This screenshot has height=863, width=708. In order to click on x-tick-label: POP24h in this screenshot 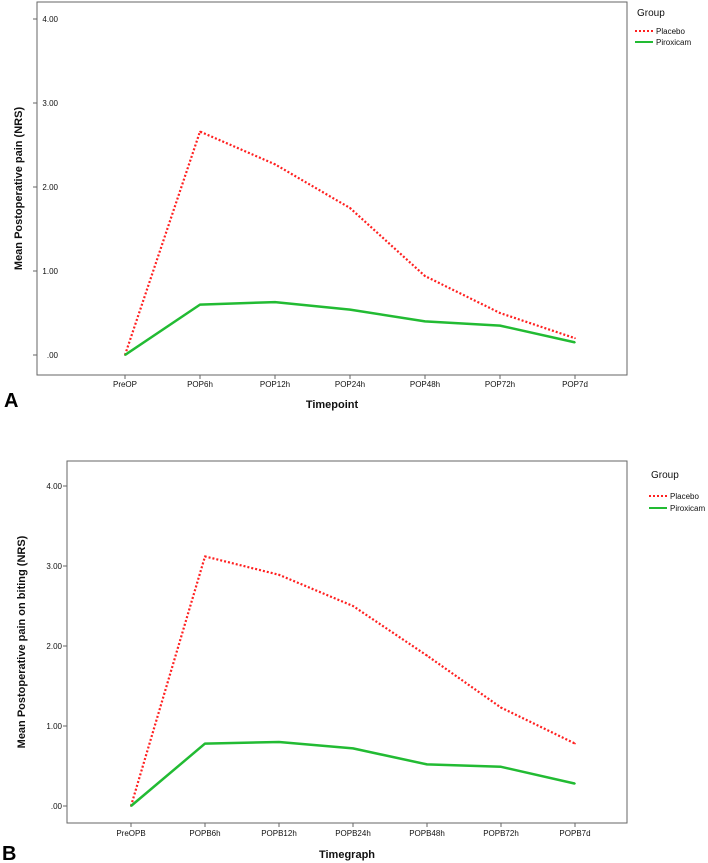, I will do `click(350, 384)`.